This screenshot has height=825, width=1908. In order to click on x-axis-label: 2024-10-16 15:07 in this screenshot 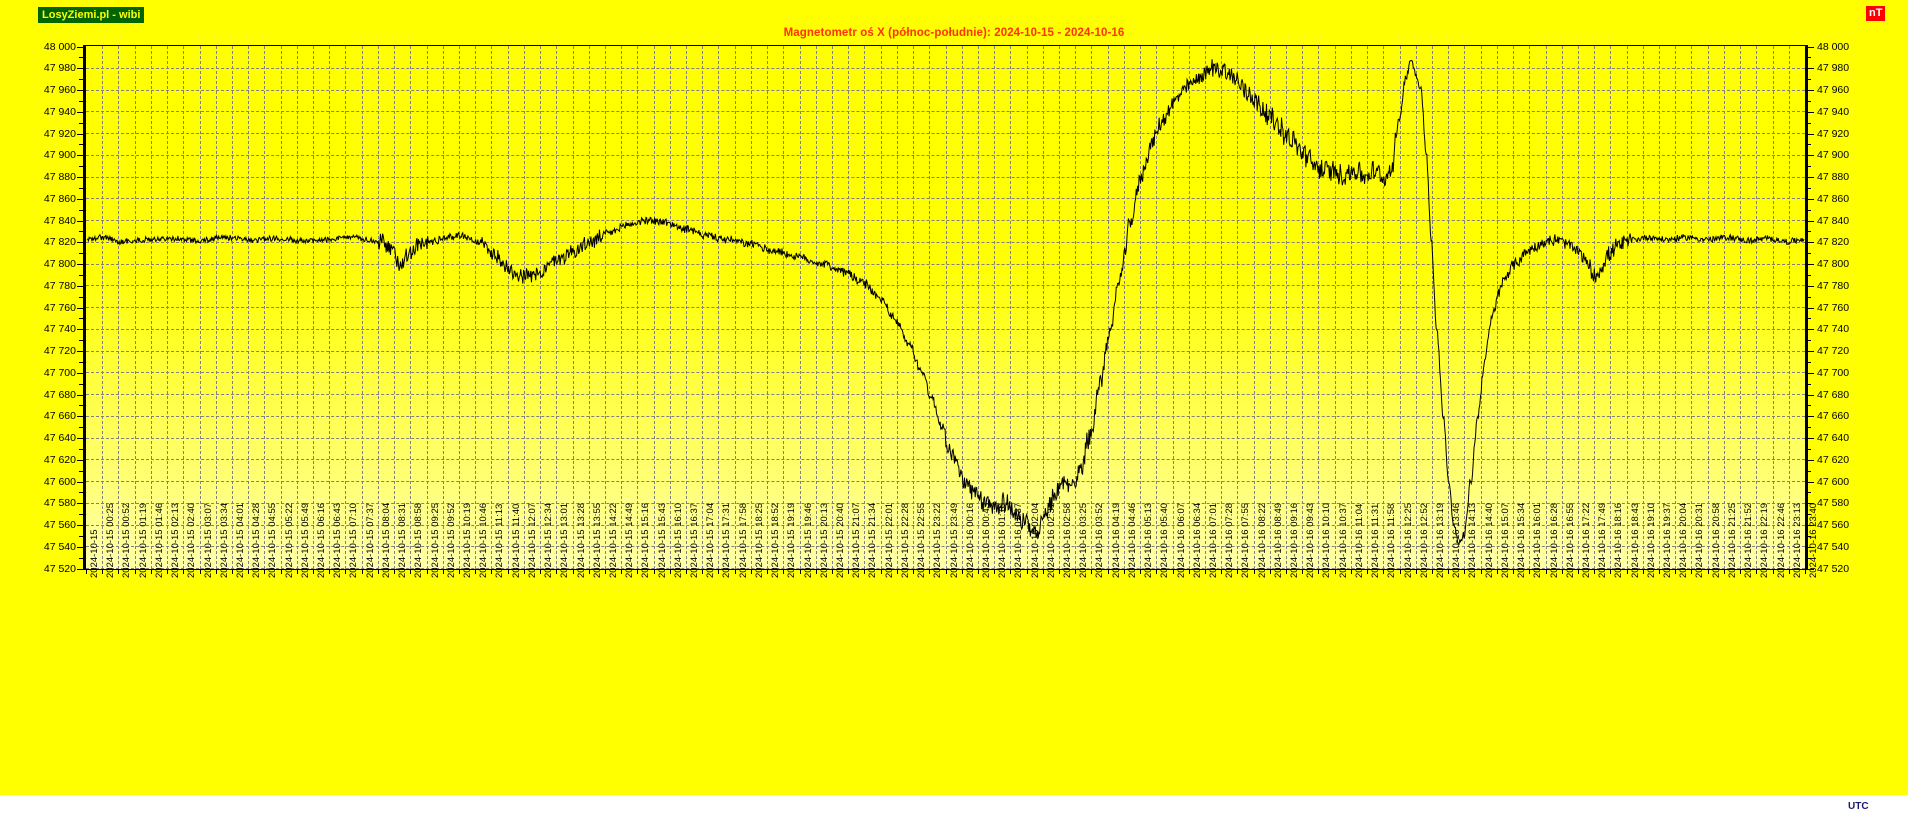, I will do `click(1505, 540)`.